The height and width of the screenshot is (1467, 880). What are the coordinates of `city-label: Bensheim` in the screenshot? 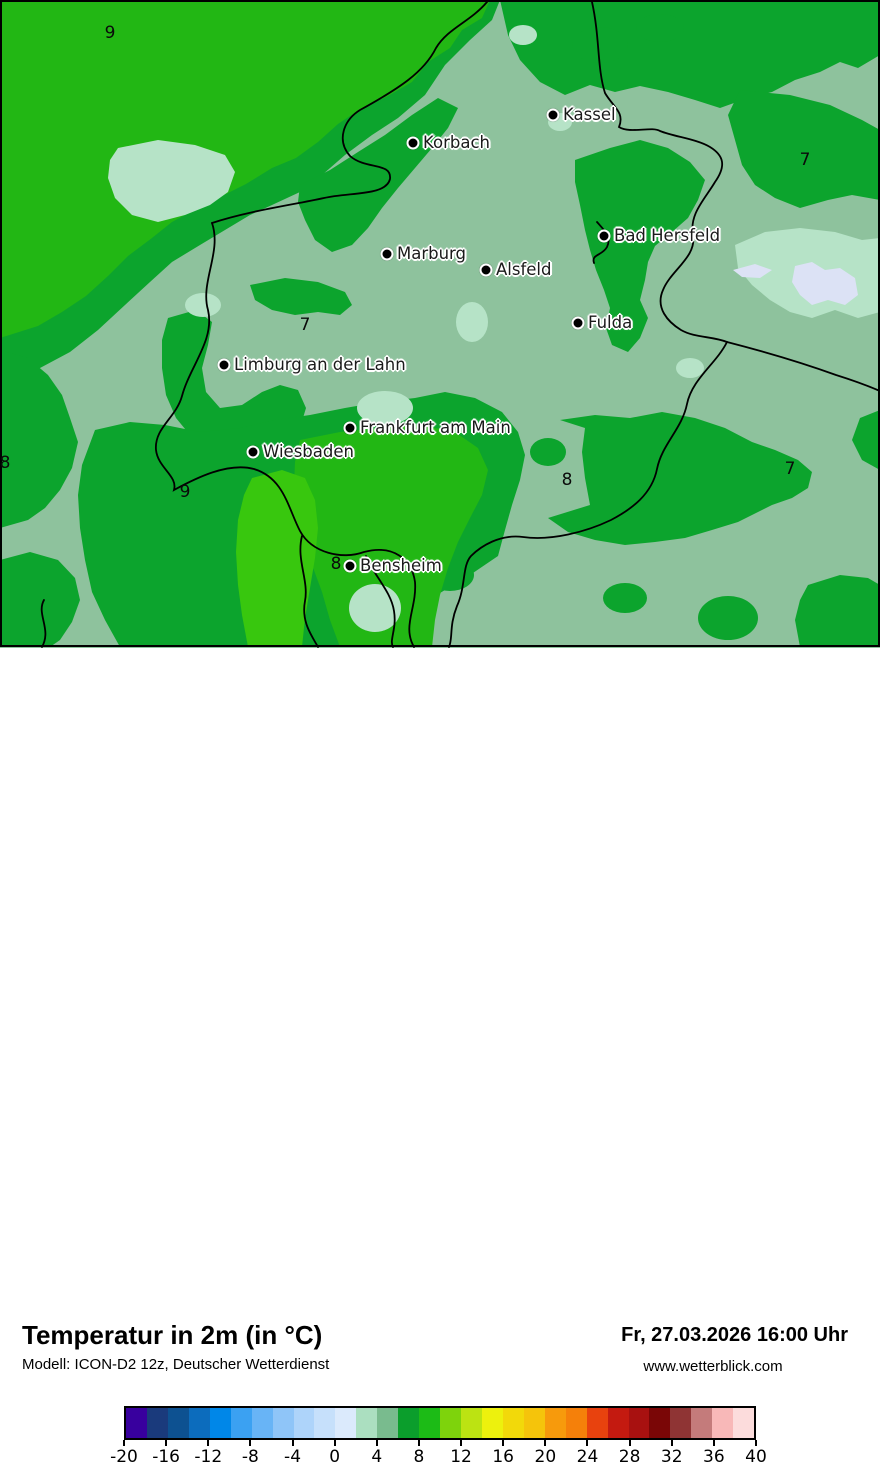 It's located at (401, 566).